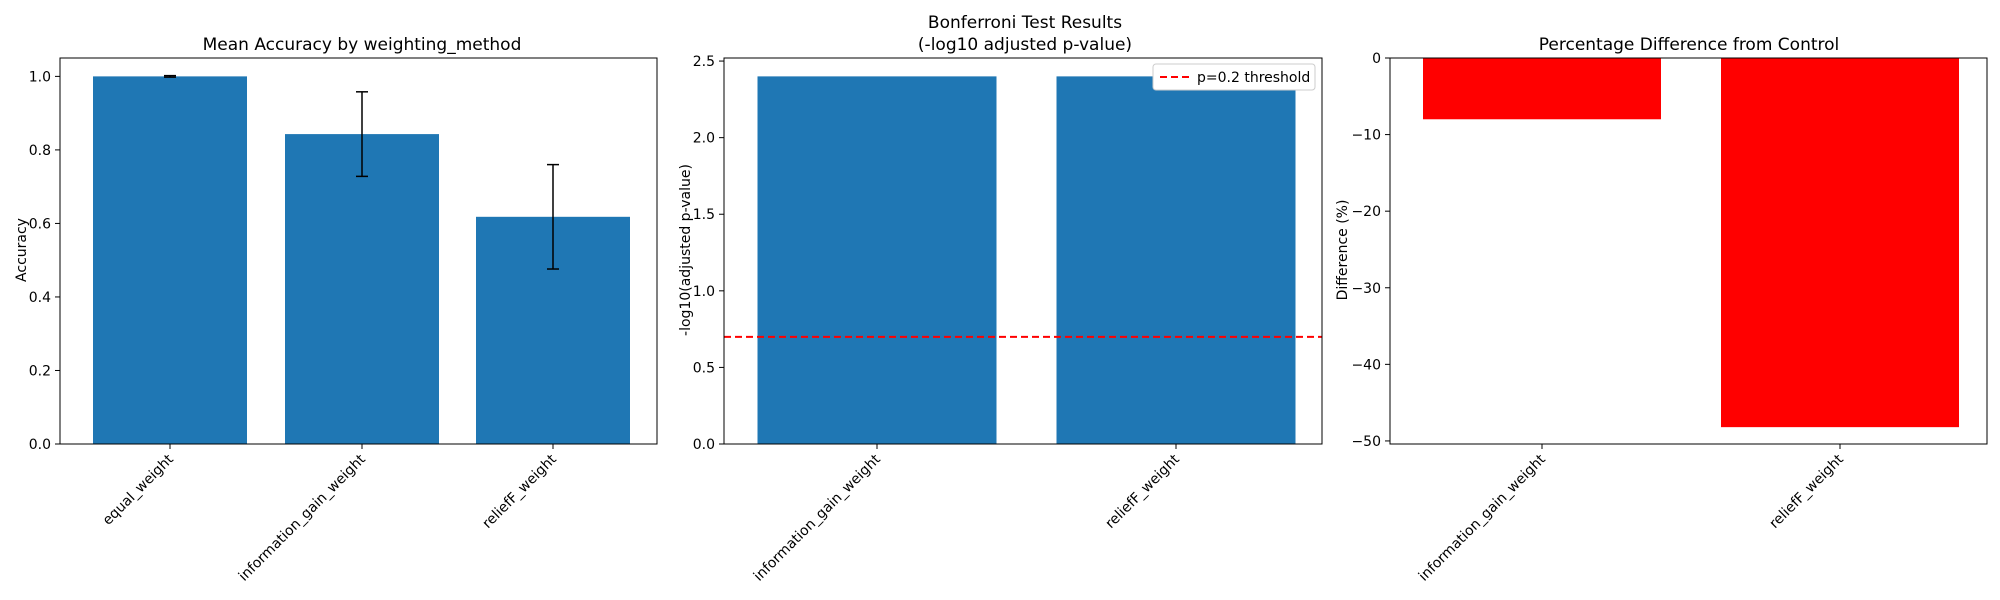  I want to click on y-tick-label: −50, so click(1366, 442).